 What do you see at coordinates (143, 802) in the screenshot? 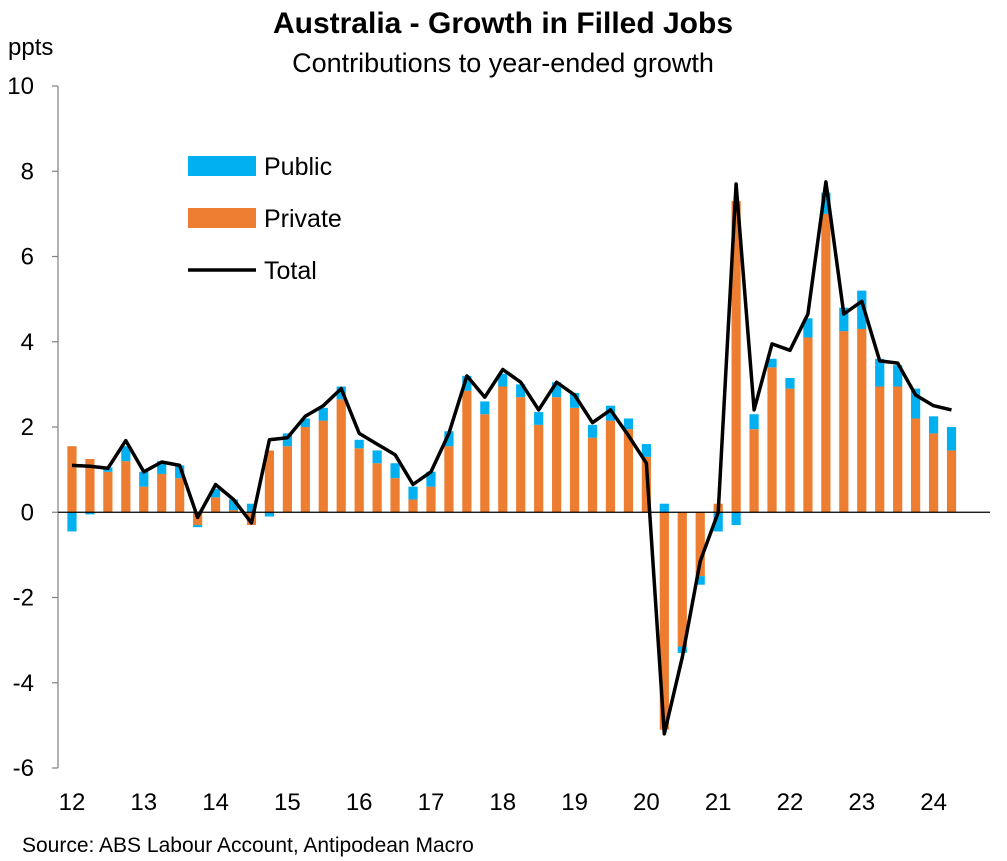
I see `x-tick-label: 13` at bounding box center [143, 802].